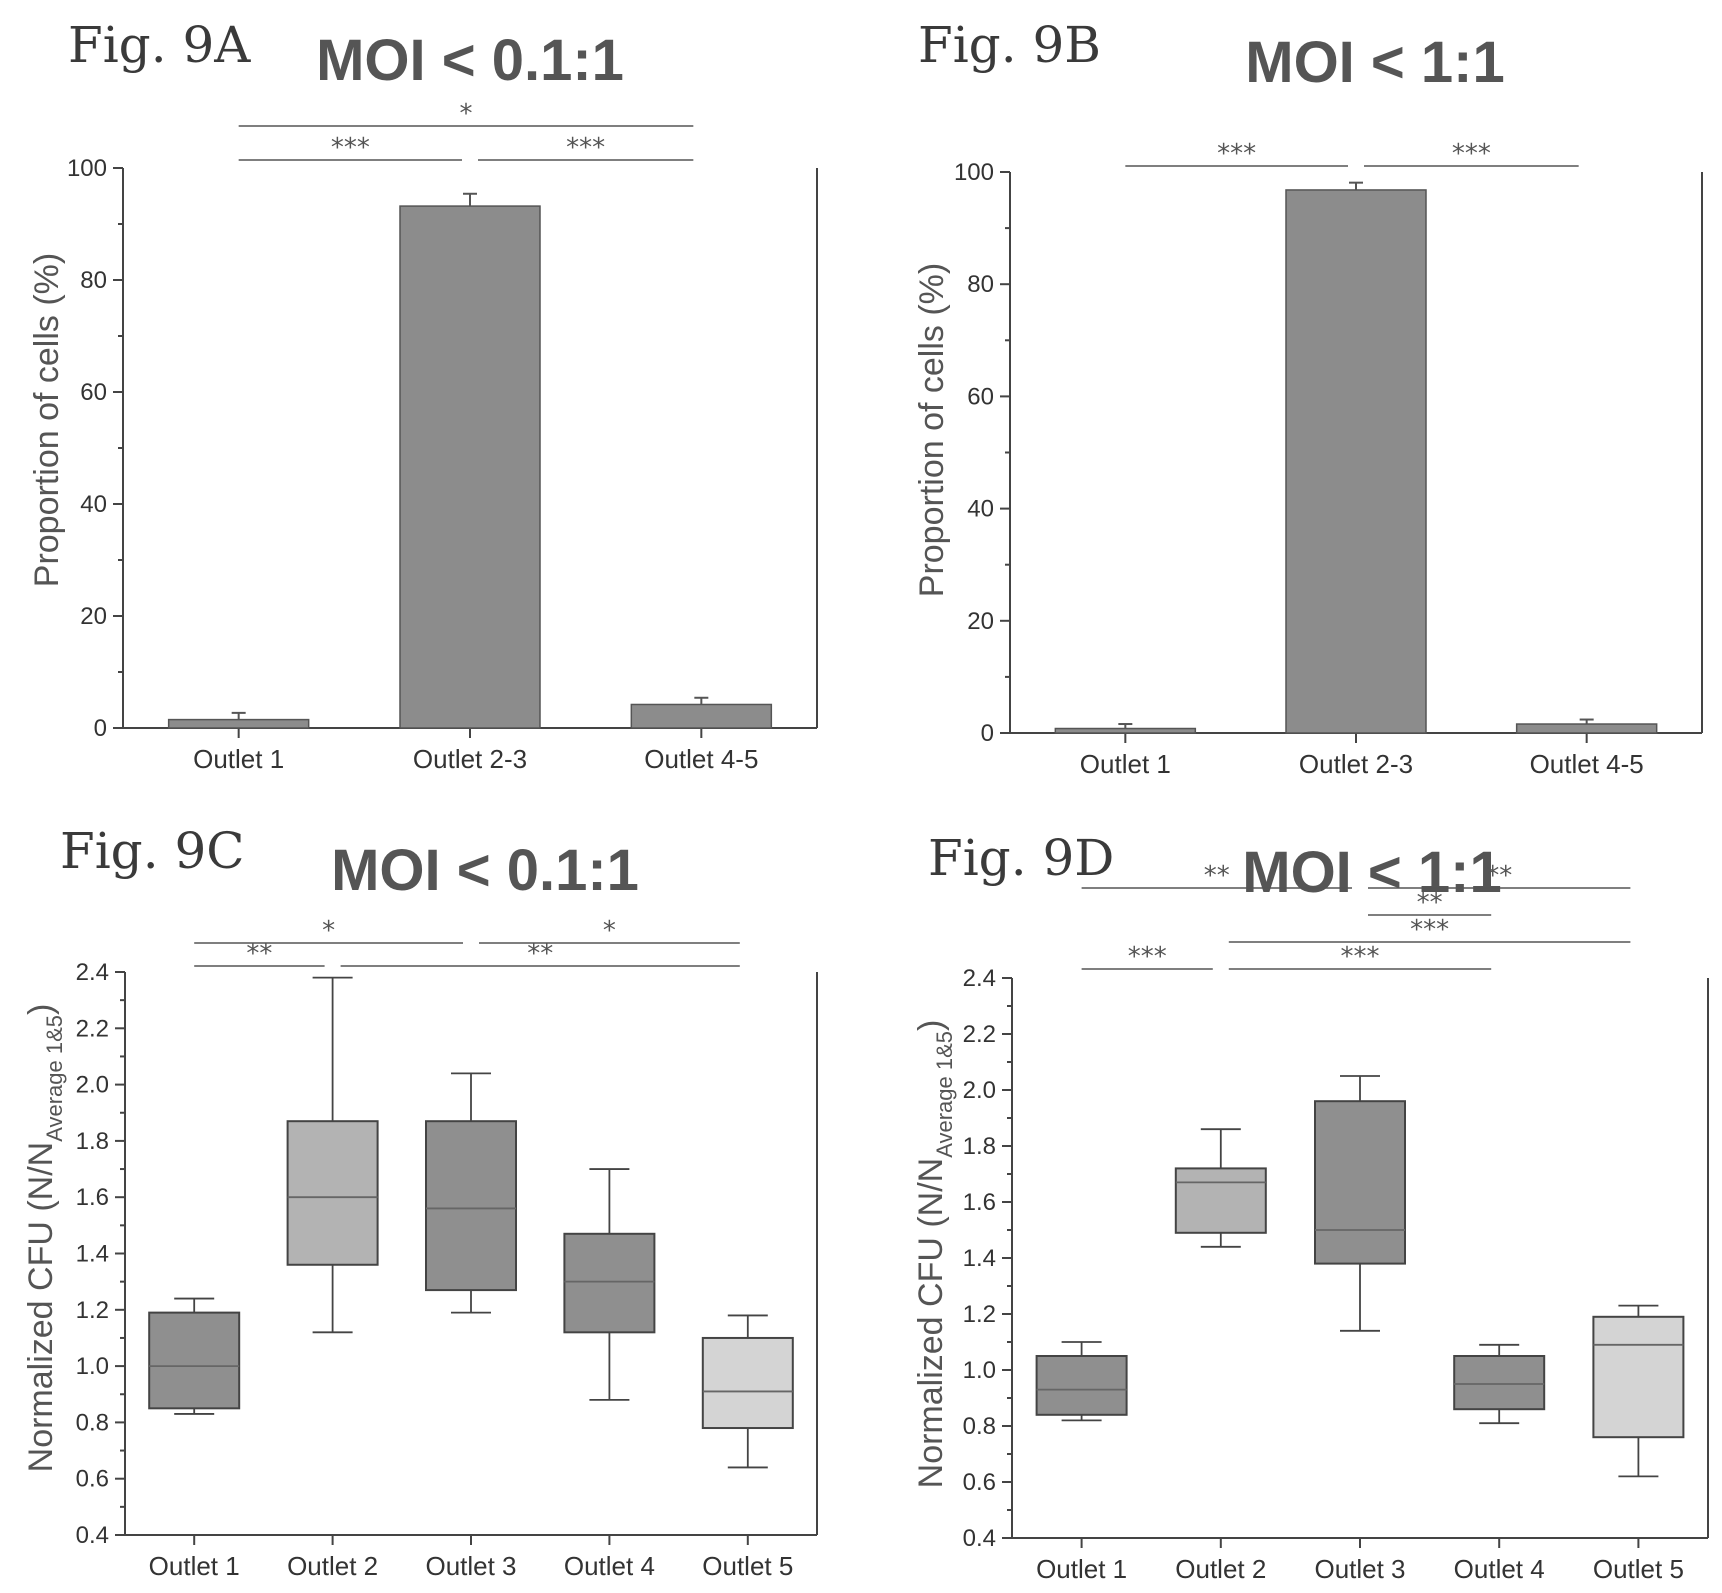  What do you see at coordinates (152, 851) in the screenshot?
I see `figure-label: Fig. 9C` at bounding box center [152, 851].